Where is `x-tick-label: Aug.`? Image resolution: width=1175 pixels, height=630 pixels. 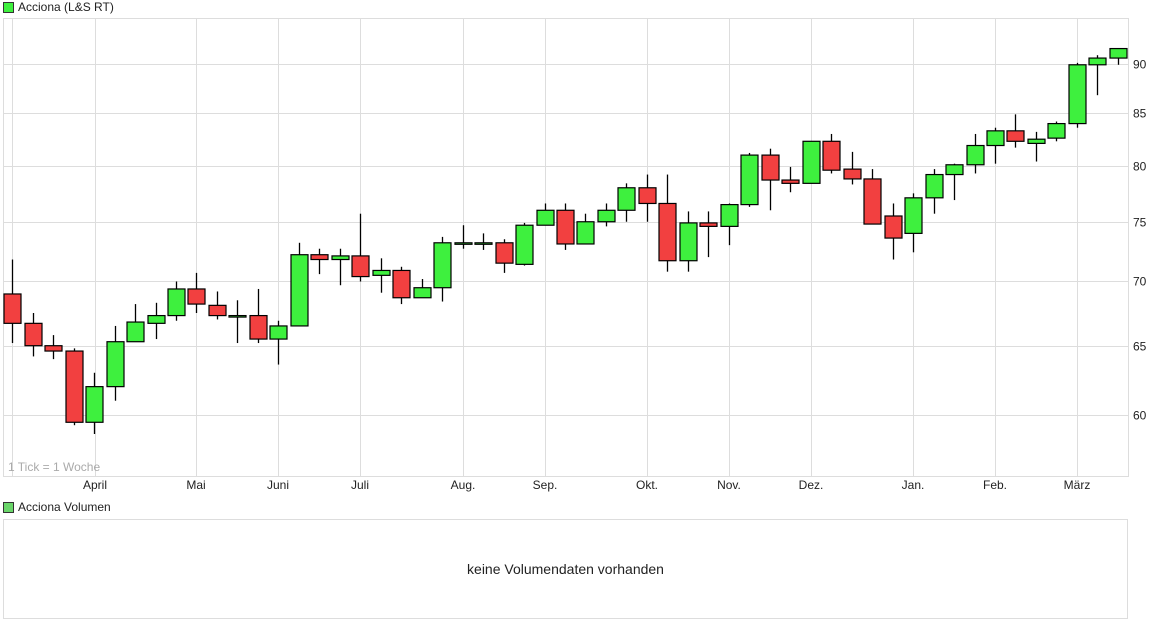
x-tick-label: Aug. is located at coordinates (463, 485).